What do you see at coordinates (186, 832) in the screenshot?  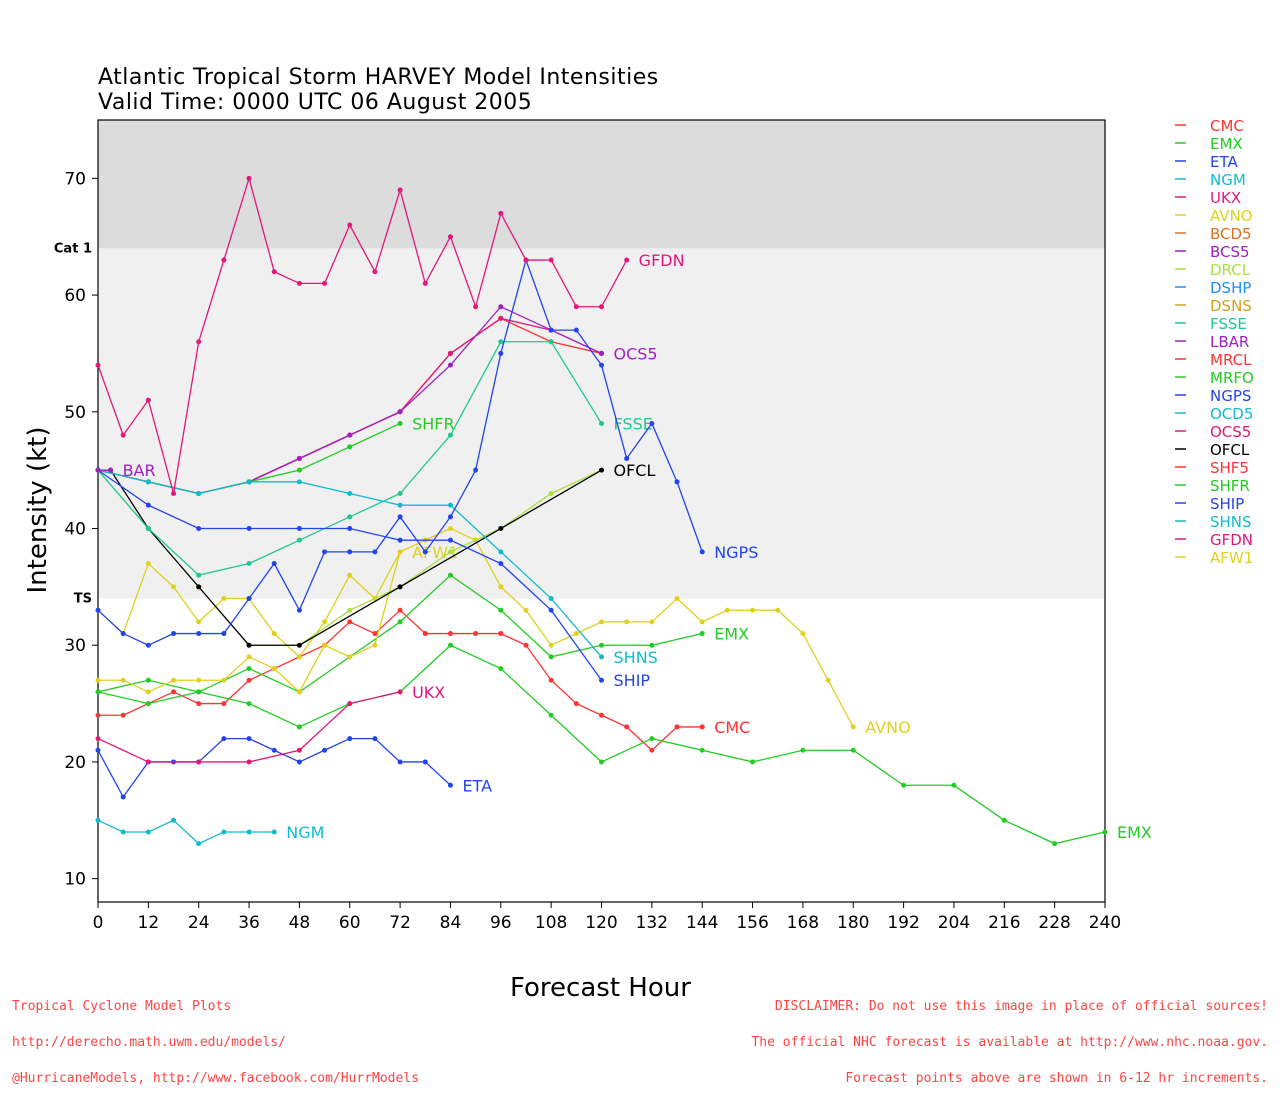 I see `series-line` at bounding box center [186, 832].